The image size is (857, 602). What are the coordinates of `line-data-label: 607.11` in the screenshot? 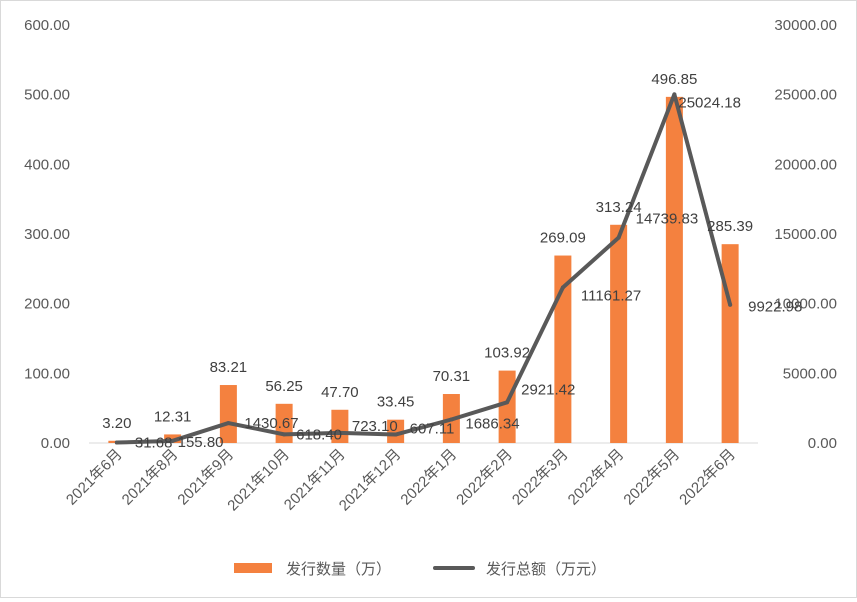 It's located at (432, 429).